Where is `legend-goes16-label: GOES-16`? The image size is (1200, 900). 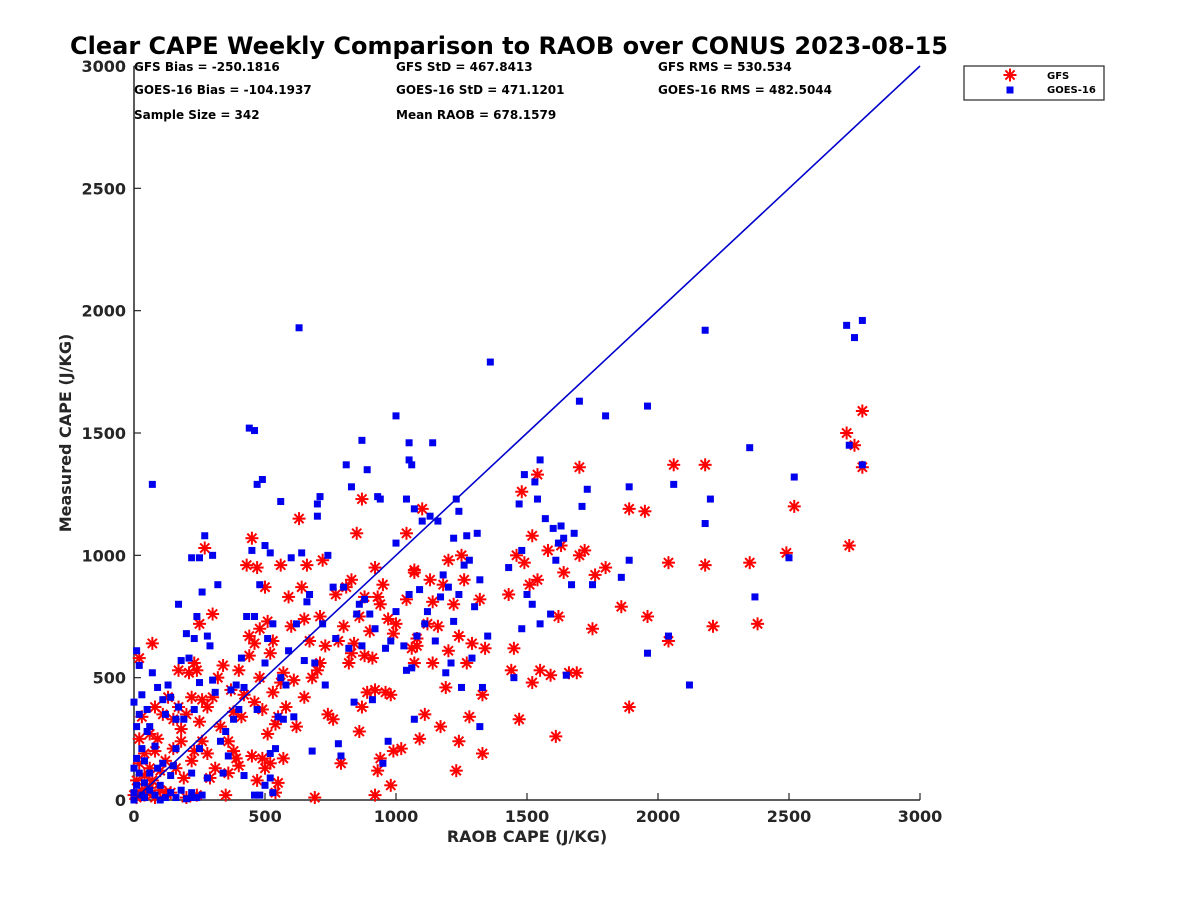 legend-goes16-label: GOES-16 is located at coordinates (1071, 90).